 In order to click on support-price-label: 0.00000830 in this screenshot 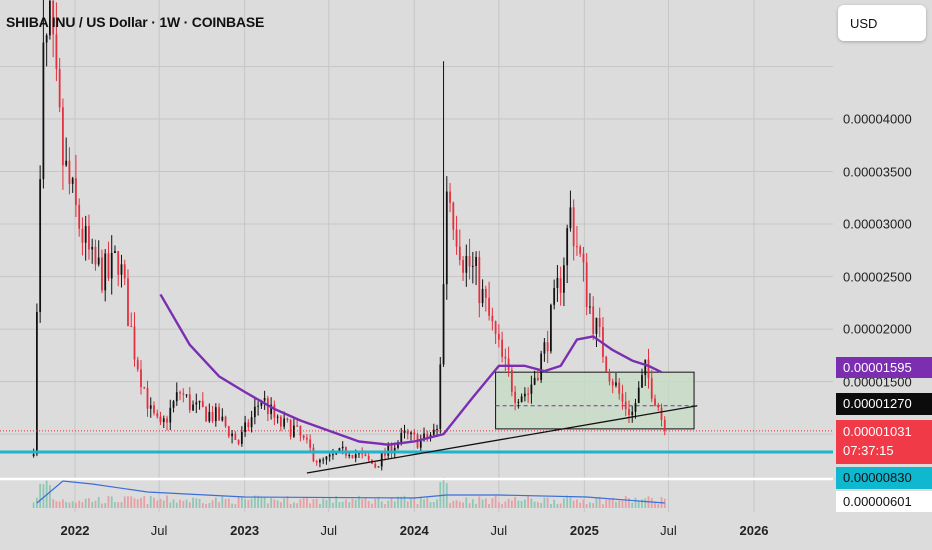, I will do `click(884, 478)`.